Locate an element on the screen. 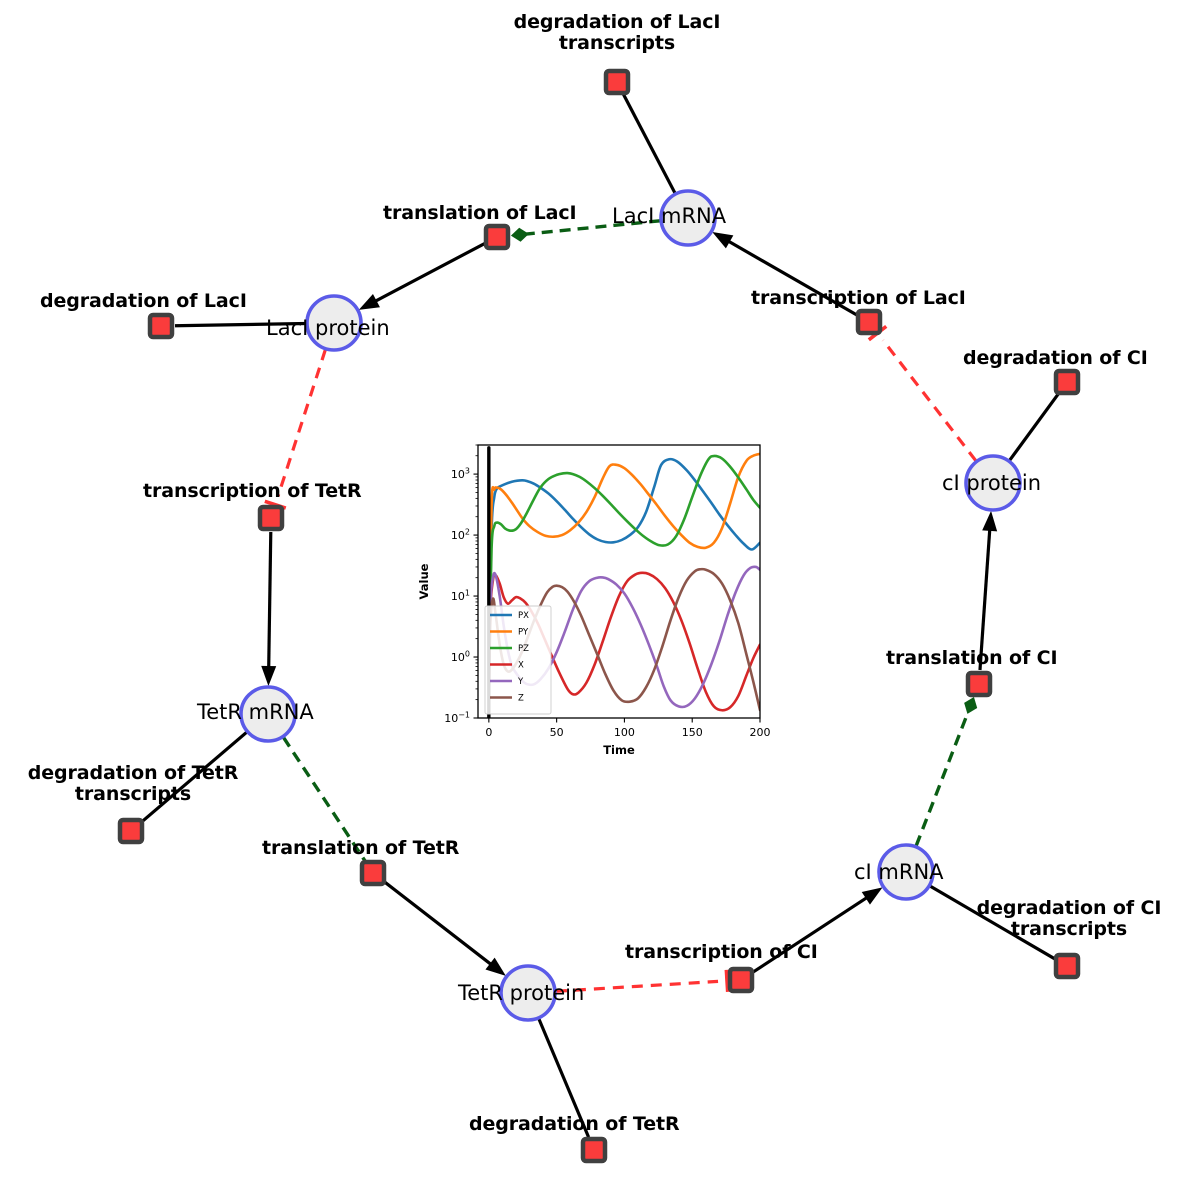 The width and height of the screenshot is (1189, 1200). legend-label-pz: PZ is located at coordinates (523, 649).